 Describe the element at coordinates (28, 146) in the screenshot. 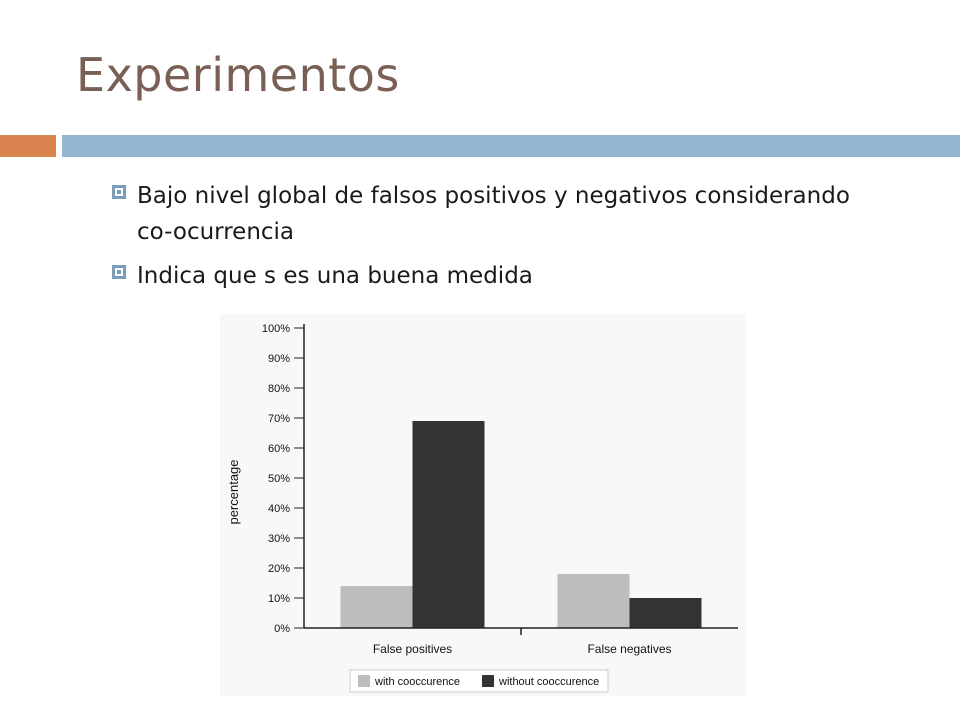

I see `accent-bar-orange` at that location.